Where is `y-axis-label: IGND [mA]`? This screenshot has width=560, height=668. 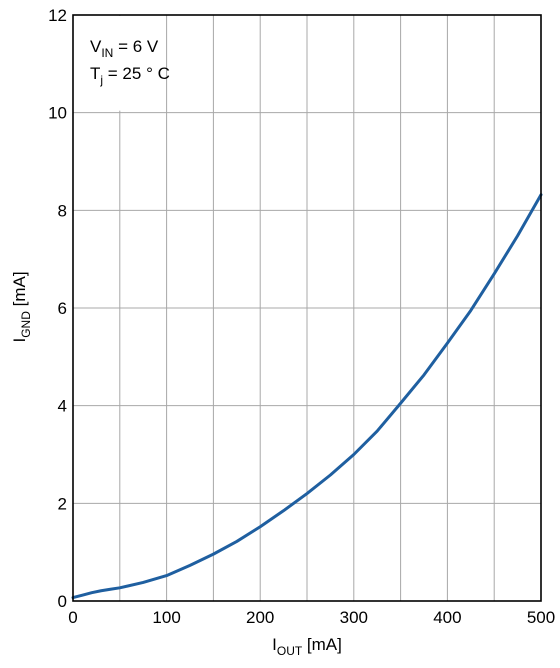
y-axis-label: IGND [mA] is located at coordinates (21, 306).